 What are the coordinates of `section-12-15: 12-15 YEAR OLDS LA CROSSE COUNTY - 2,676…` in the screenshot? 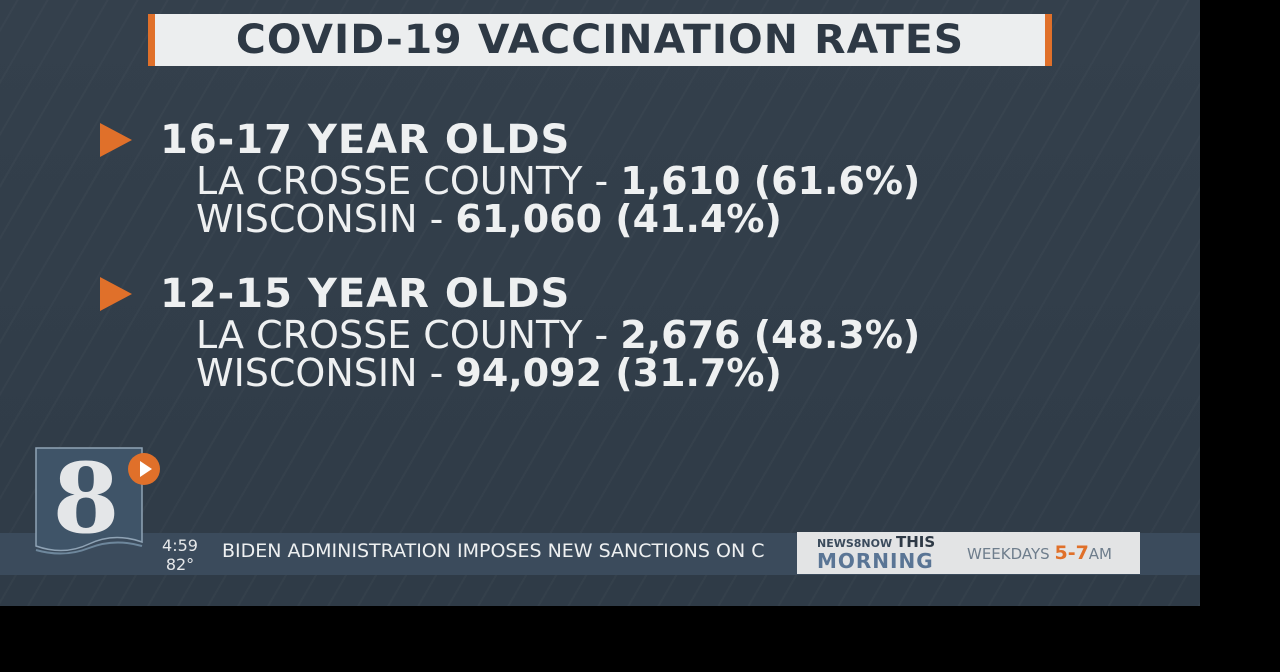 It's located at (510, 331).